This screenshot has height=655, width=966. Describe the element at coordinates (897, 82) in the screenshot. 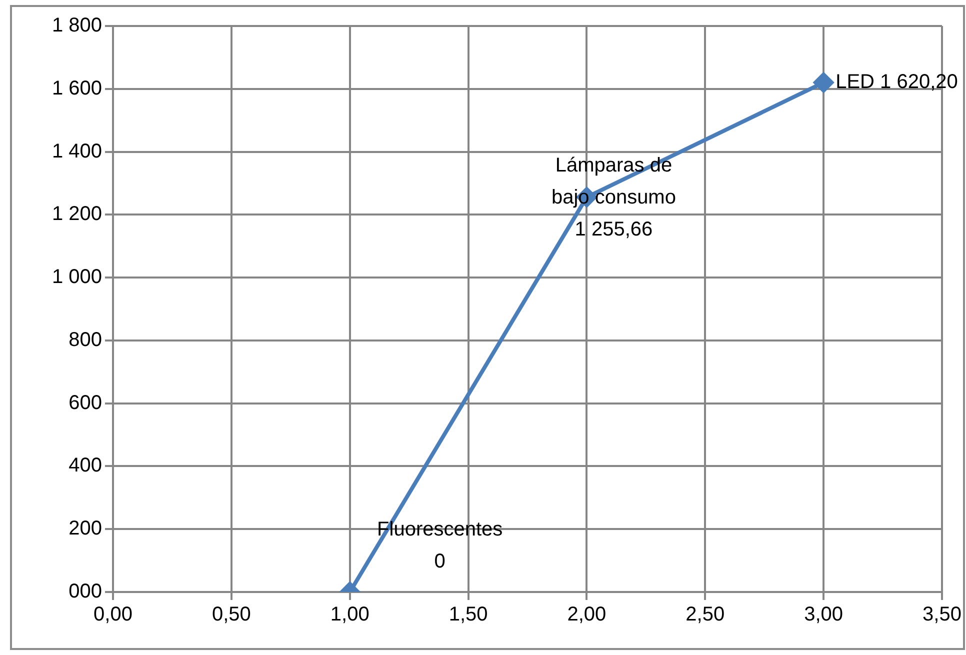

I see `annotation: LED 1 620,20` at that location.